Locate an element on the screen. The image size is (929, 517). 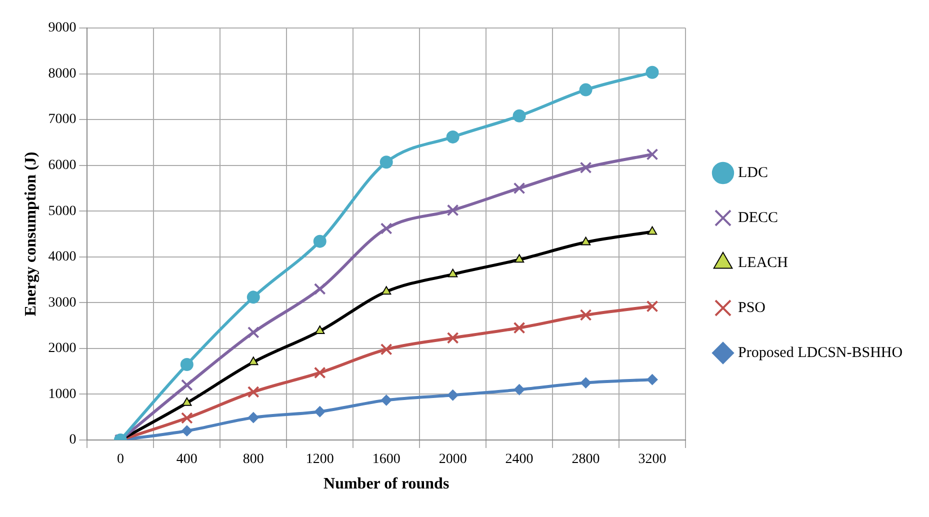
x-axis-title: Number of rounds is located at coordinates (387, 484).